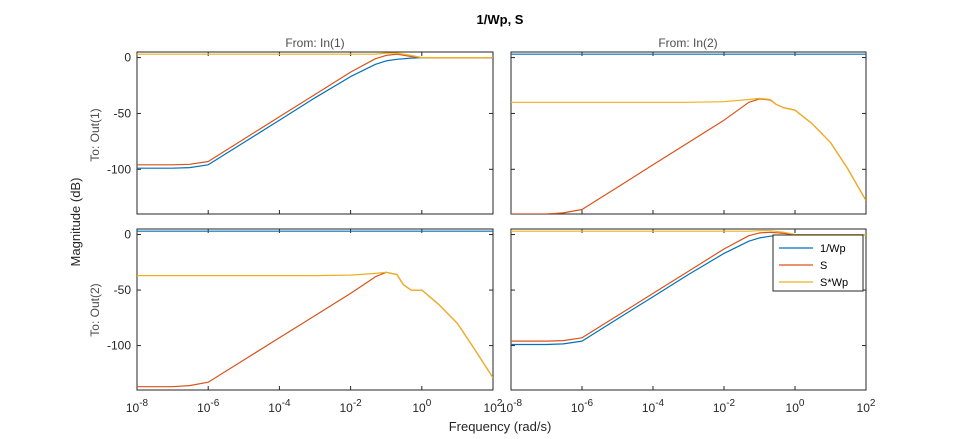  Describe the element at coordinates (834, 283) in the screenshot. I see `legend-label-swp: S*Wp` at that location.